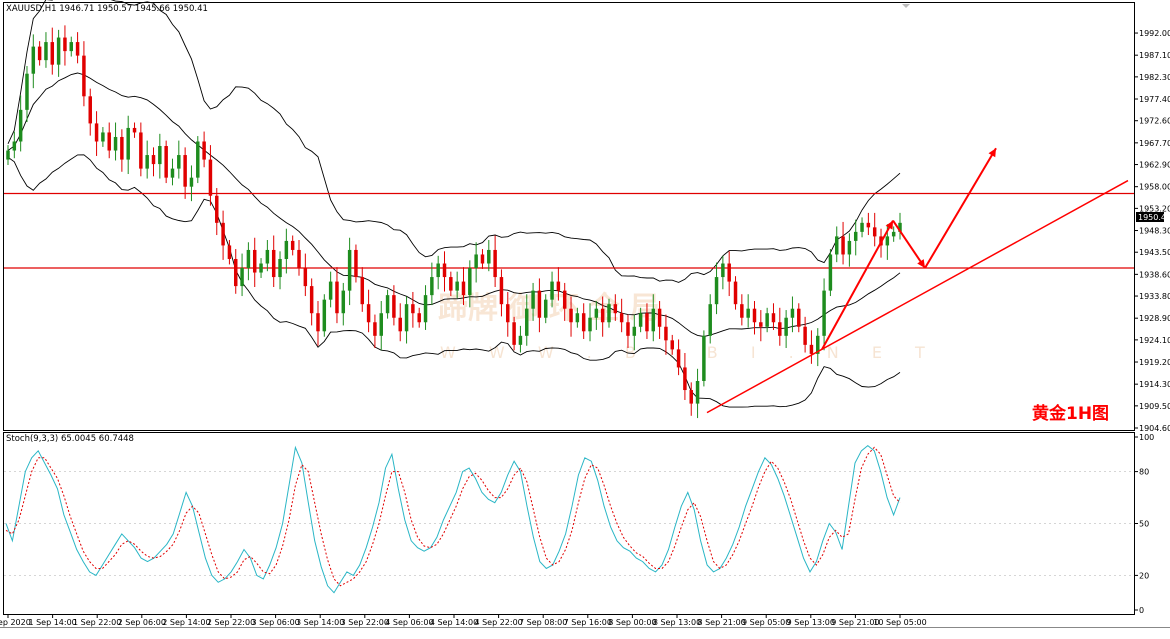 The image size is (1170, 639). I want to click on y-tick-label: 1904.60, so click(1154, 428).